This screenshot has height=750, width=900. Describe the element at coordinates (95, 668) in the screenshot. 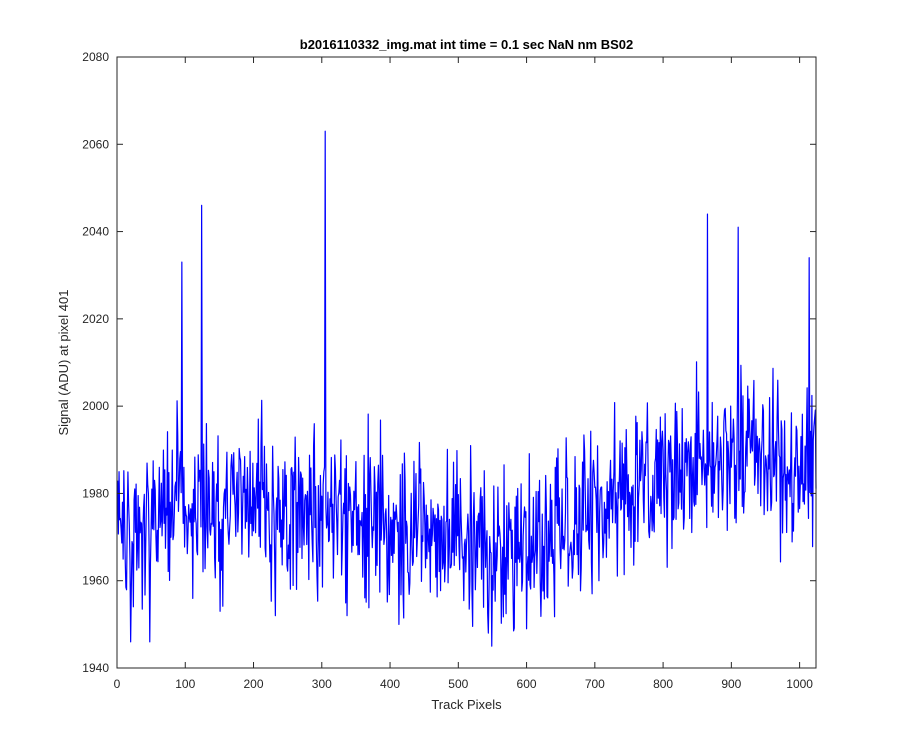

I see `y-tick-label: 1940` at that location.